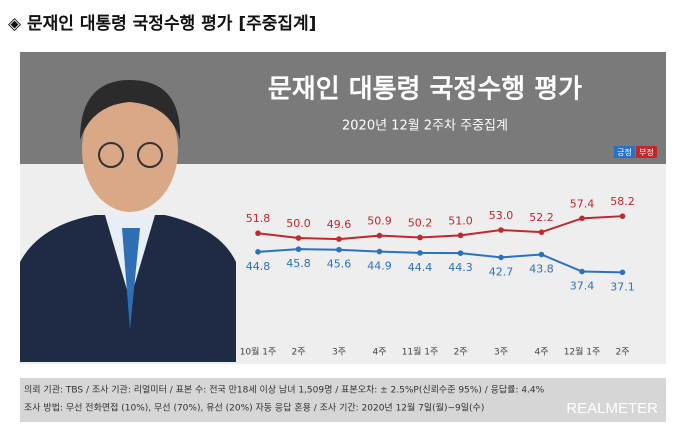 The height and width of the screenshot is (442, 680). Describe the element at coordinates (162, 23) in the screenshot. I see `page-title: ◈ 문재인 대통령 국정수행 평가 [주중집계]` at that location.